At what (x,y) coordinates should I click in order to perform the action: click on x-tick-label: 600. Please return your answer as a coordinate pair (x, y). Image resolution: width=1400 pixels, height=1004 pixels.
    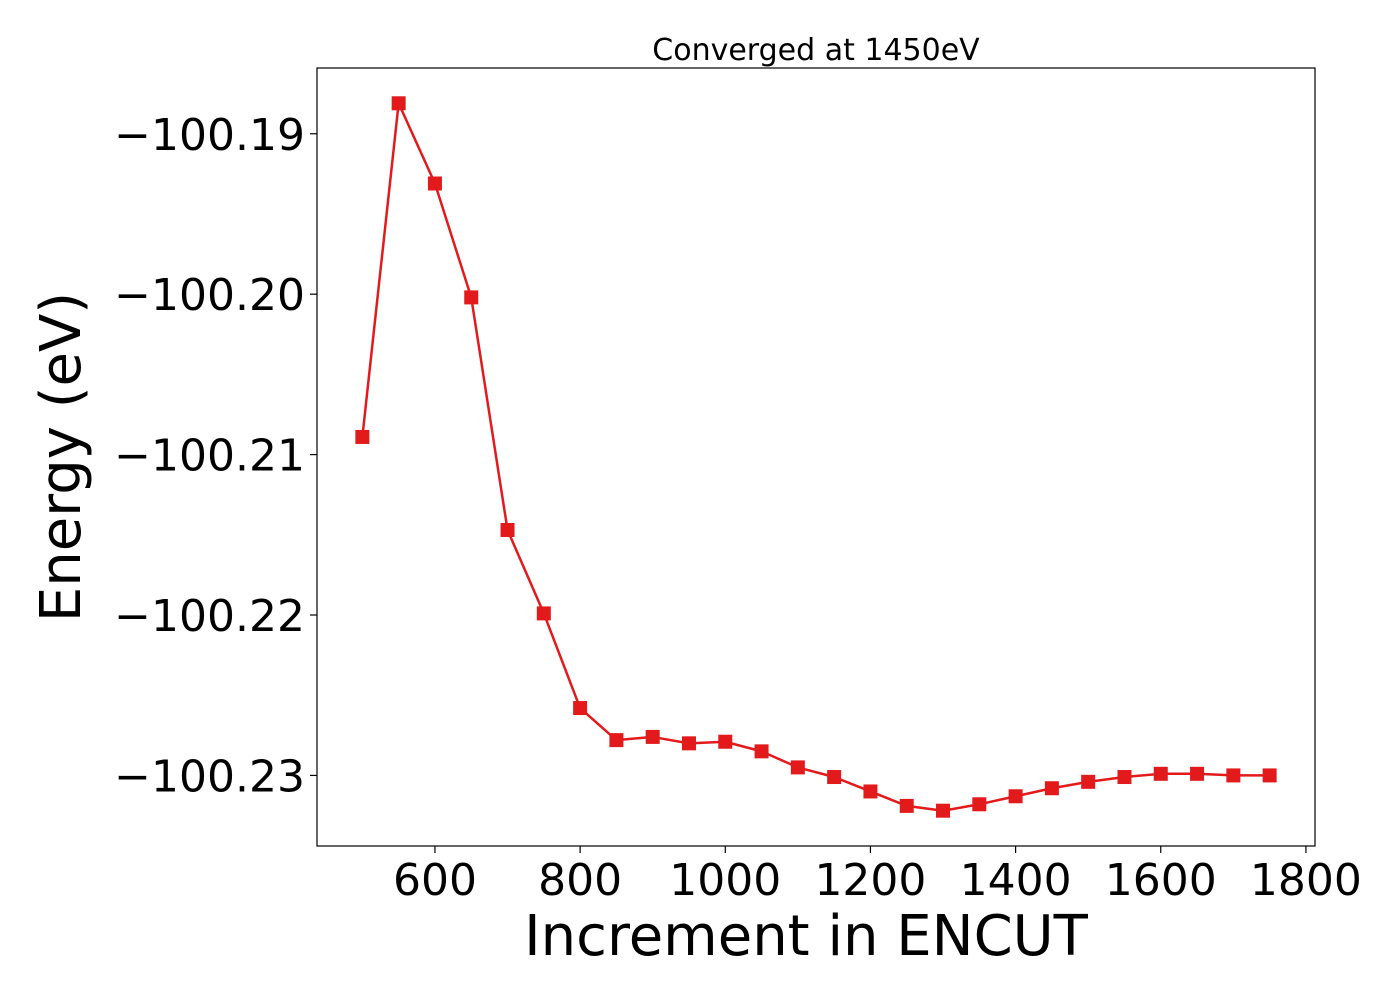
    Looking at the image, I should click on (435, 880).